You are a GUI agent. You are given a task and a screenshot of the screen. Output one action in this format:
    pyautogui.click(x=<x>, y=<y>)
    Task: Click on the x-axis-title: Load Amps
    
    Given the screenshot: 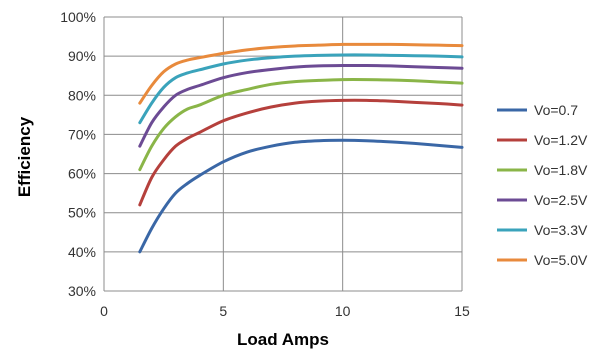 What is the action you would take?
    pyautogui.click(x=283, y=339)
    